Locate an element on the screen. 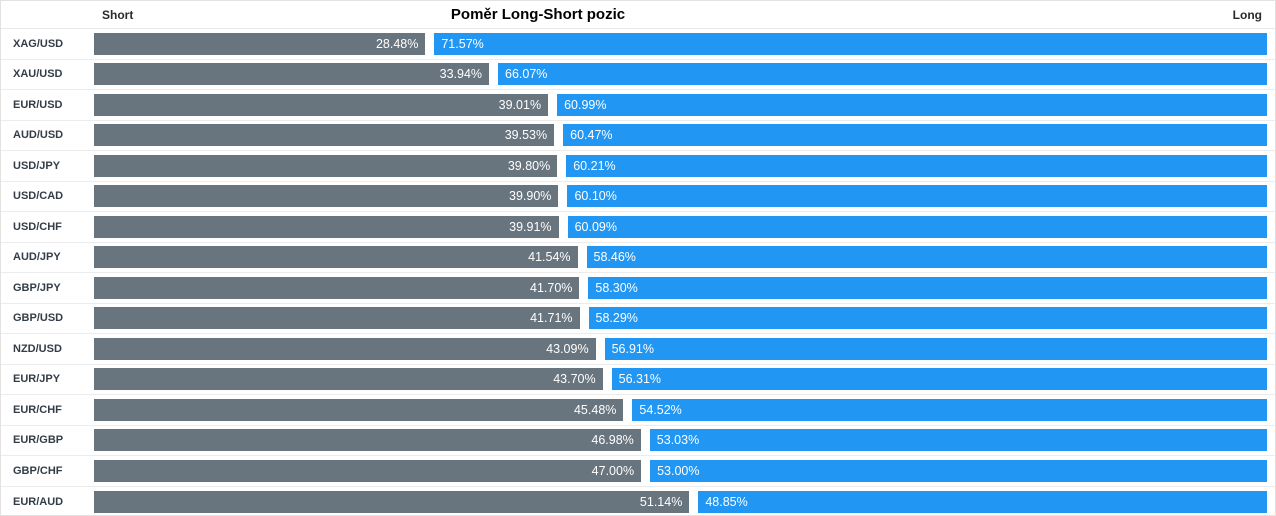 Image resolution: width=1276 pixels, height=516 pixels. bar-group: 39.01% 60.99% is located at coordinates (680, 104).